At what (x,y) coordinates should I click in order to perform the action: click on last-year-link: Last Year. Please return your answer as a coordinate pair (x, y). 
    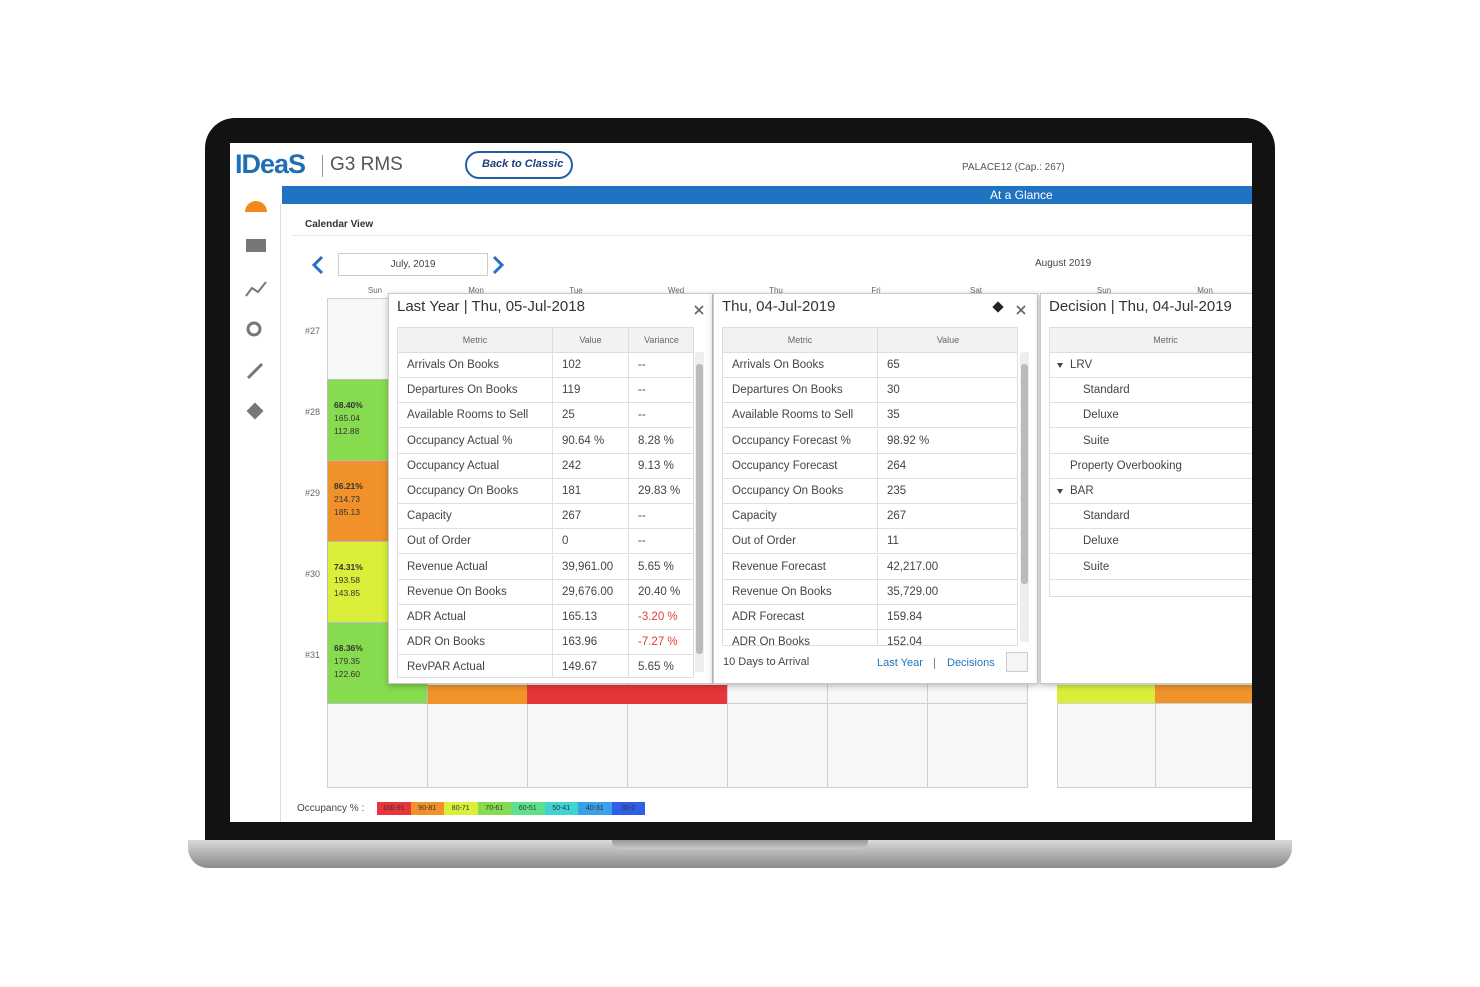
    Looking at the image, I should click on (900, 663).